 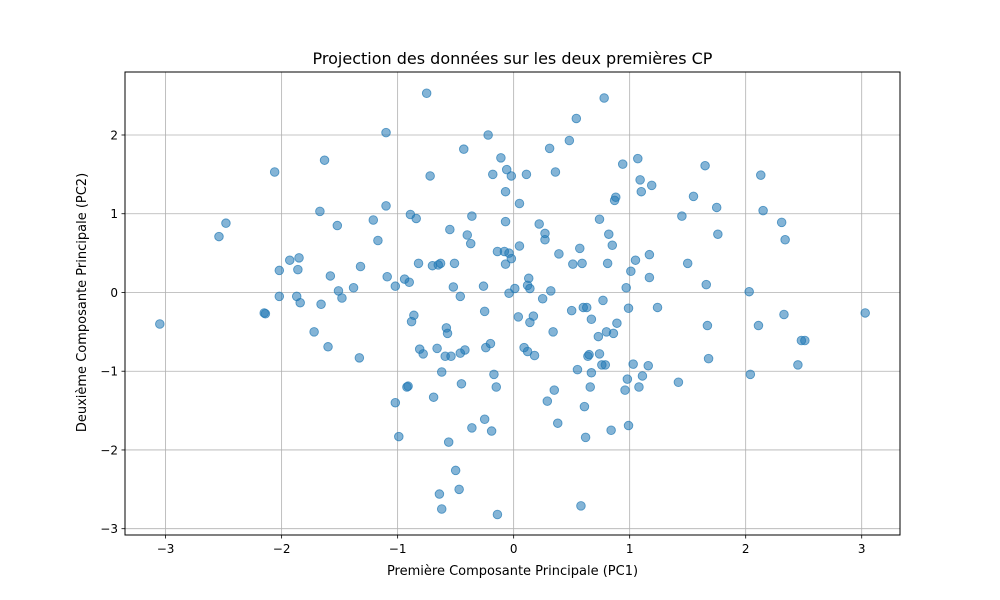 What do you see at coordinates (109, 529) in the screenshot?
I see `y-tick-label: −3` at bounding box center [109, 529].